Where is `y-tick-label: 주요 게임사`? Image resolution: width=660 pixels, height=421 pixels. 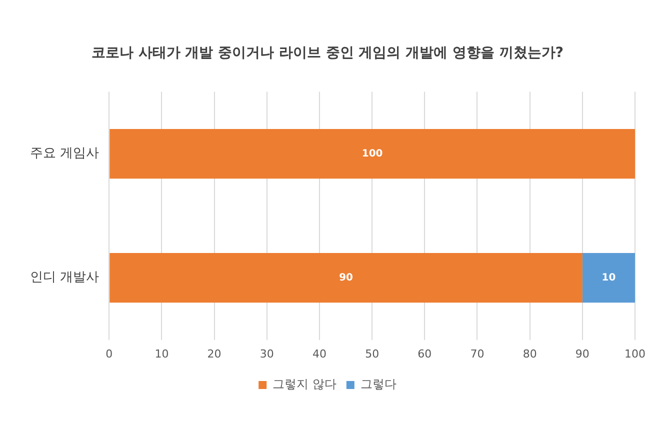
y-tick-label: 주요 게임사 is located at coordinates (65, 154).